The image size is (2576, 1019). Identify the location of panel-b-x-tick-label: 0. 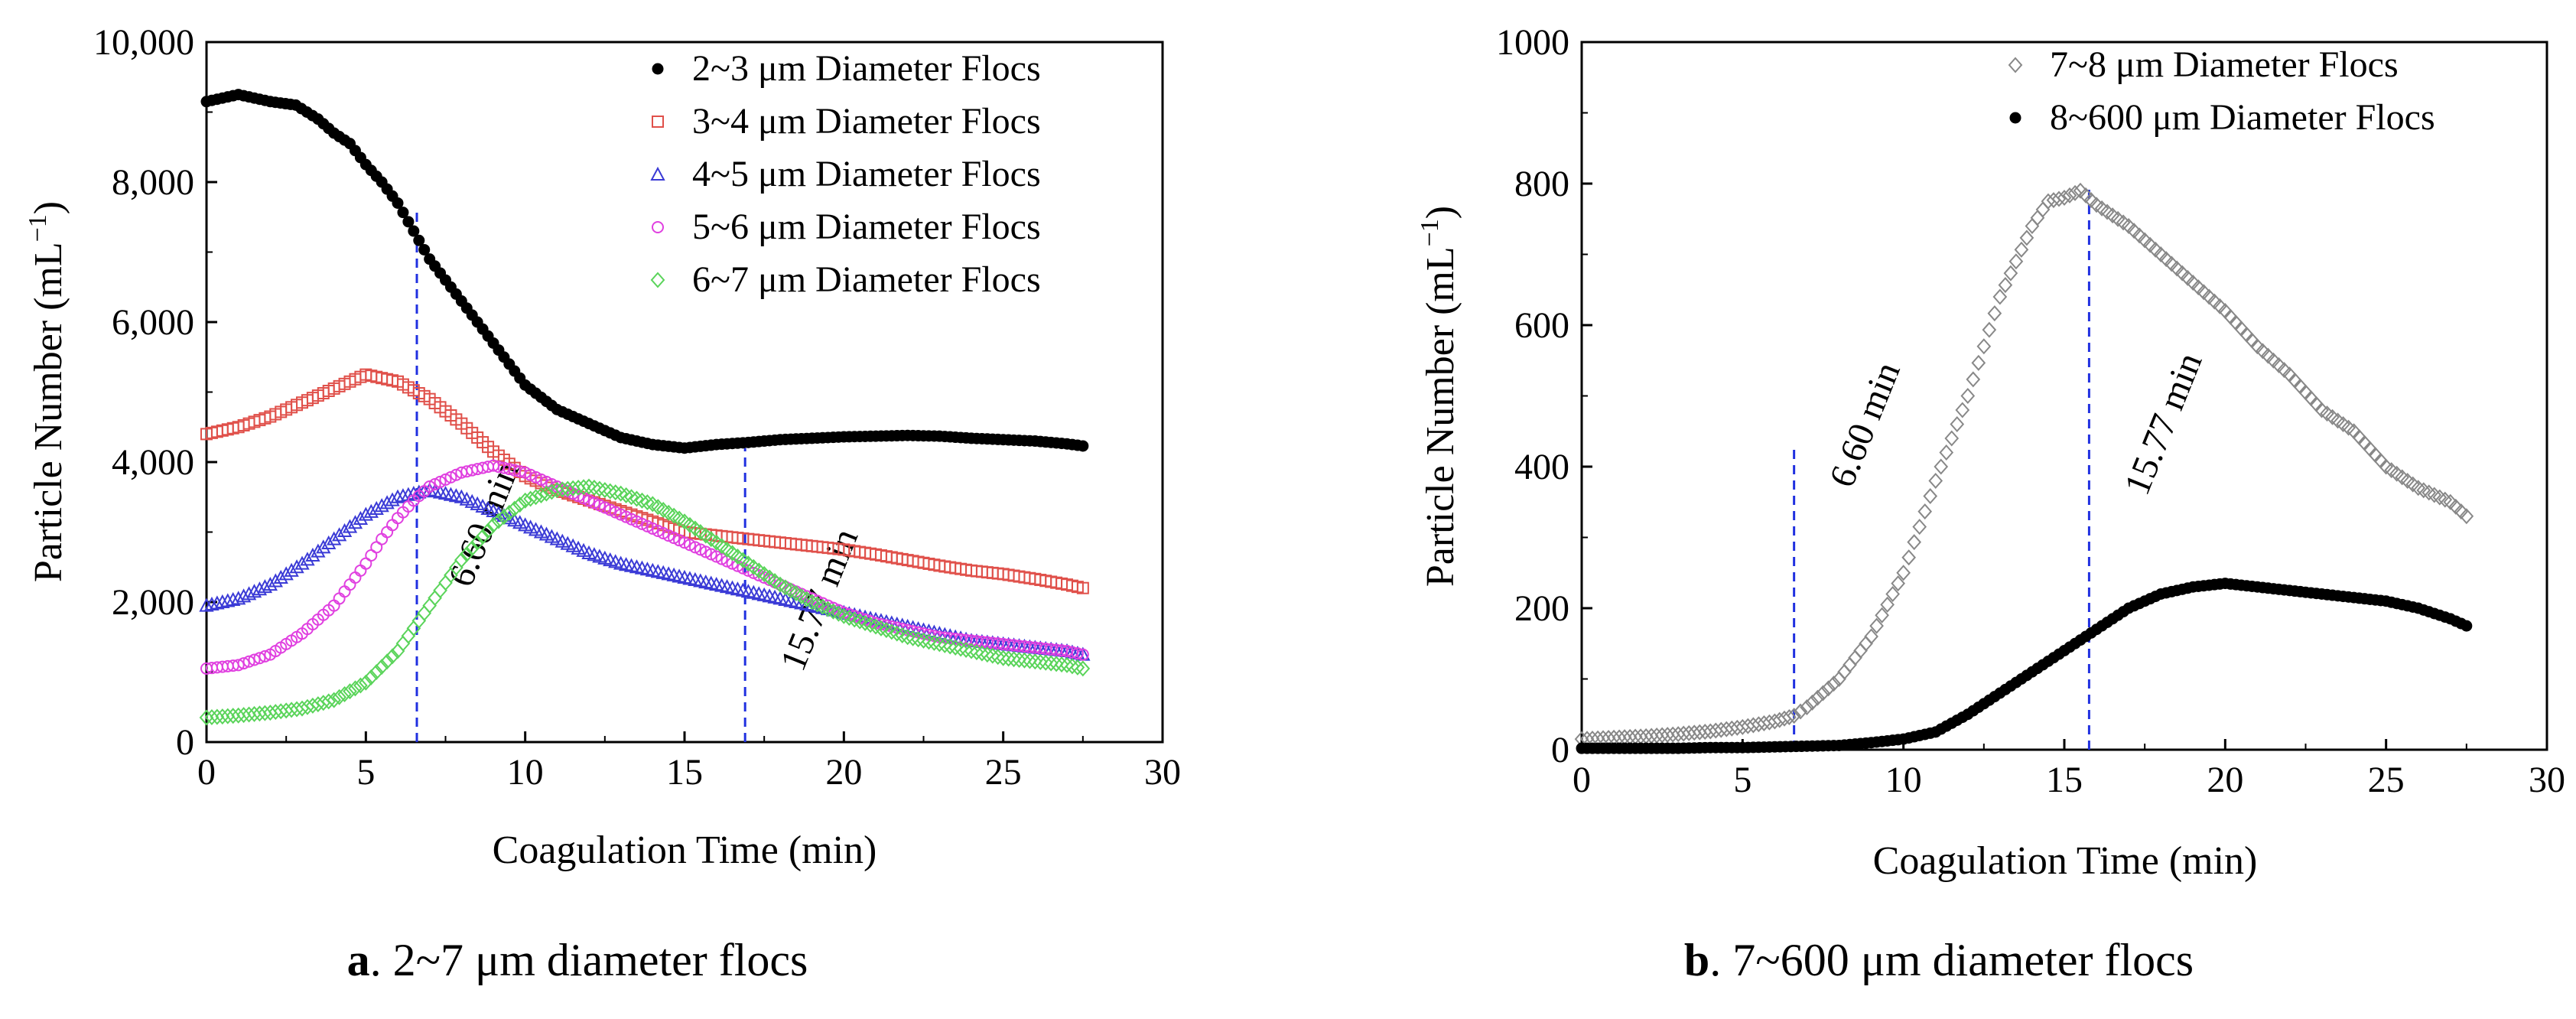
(1582, 780).